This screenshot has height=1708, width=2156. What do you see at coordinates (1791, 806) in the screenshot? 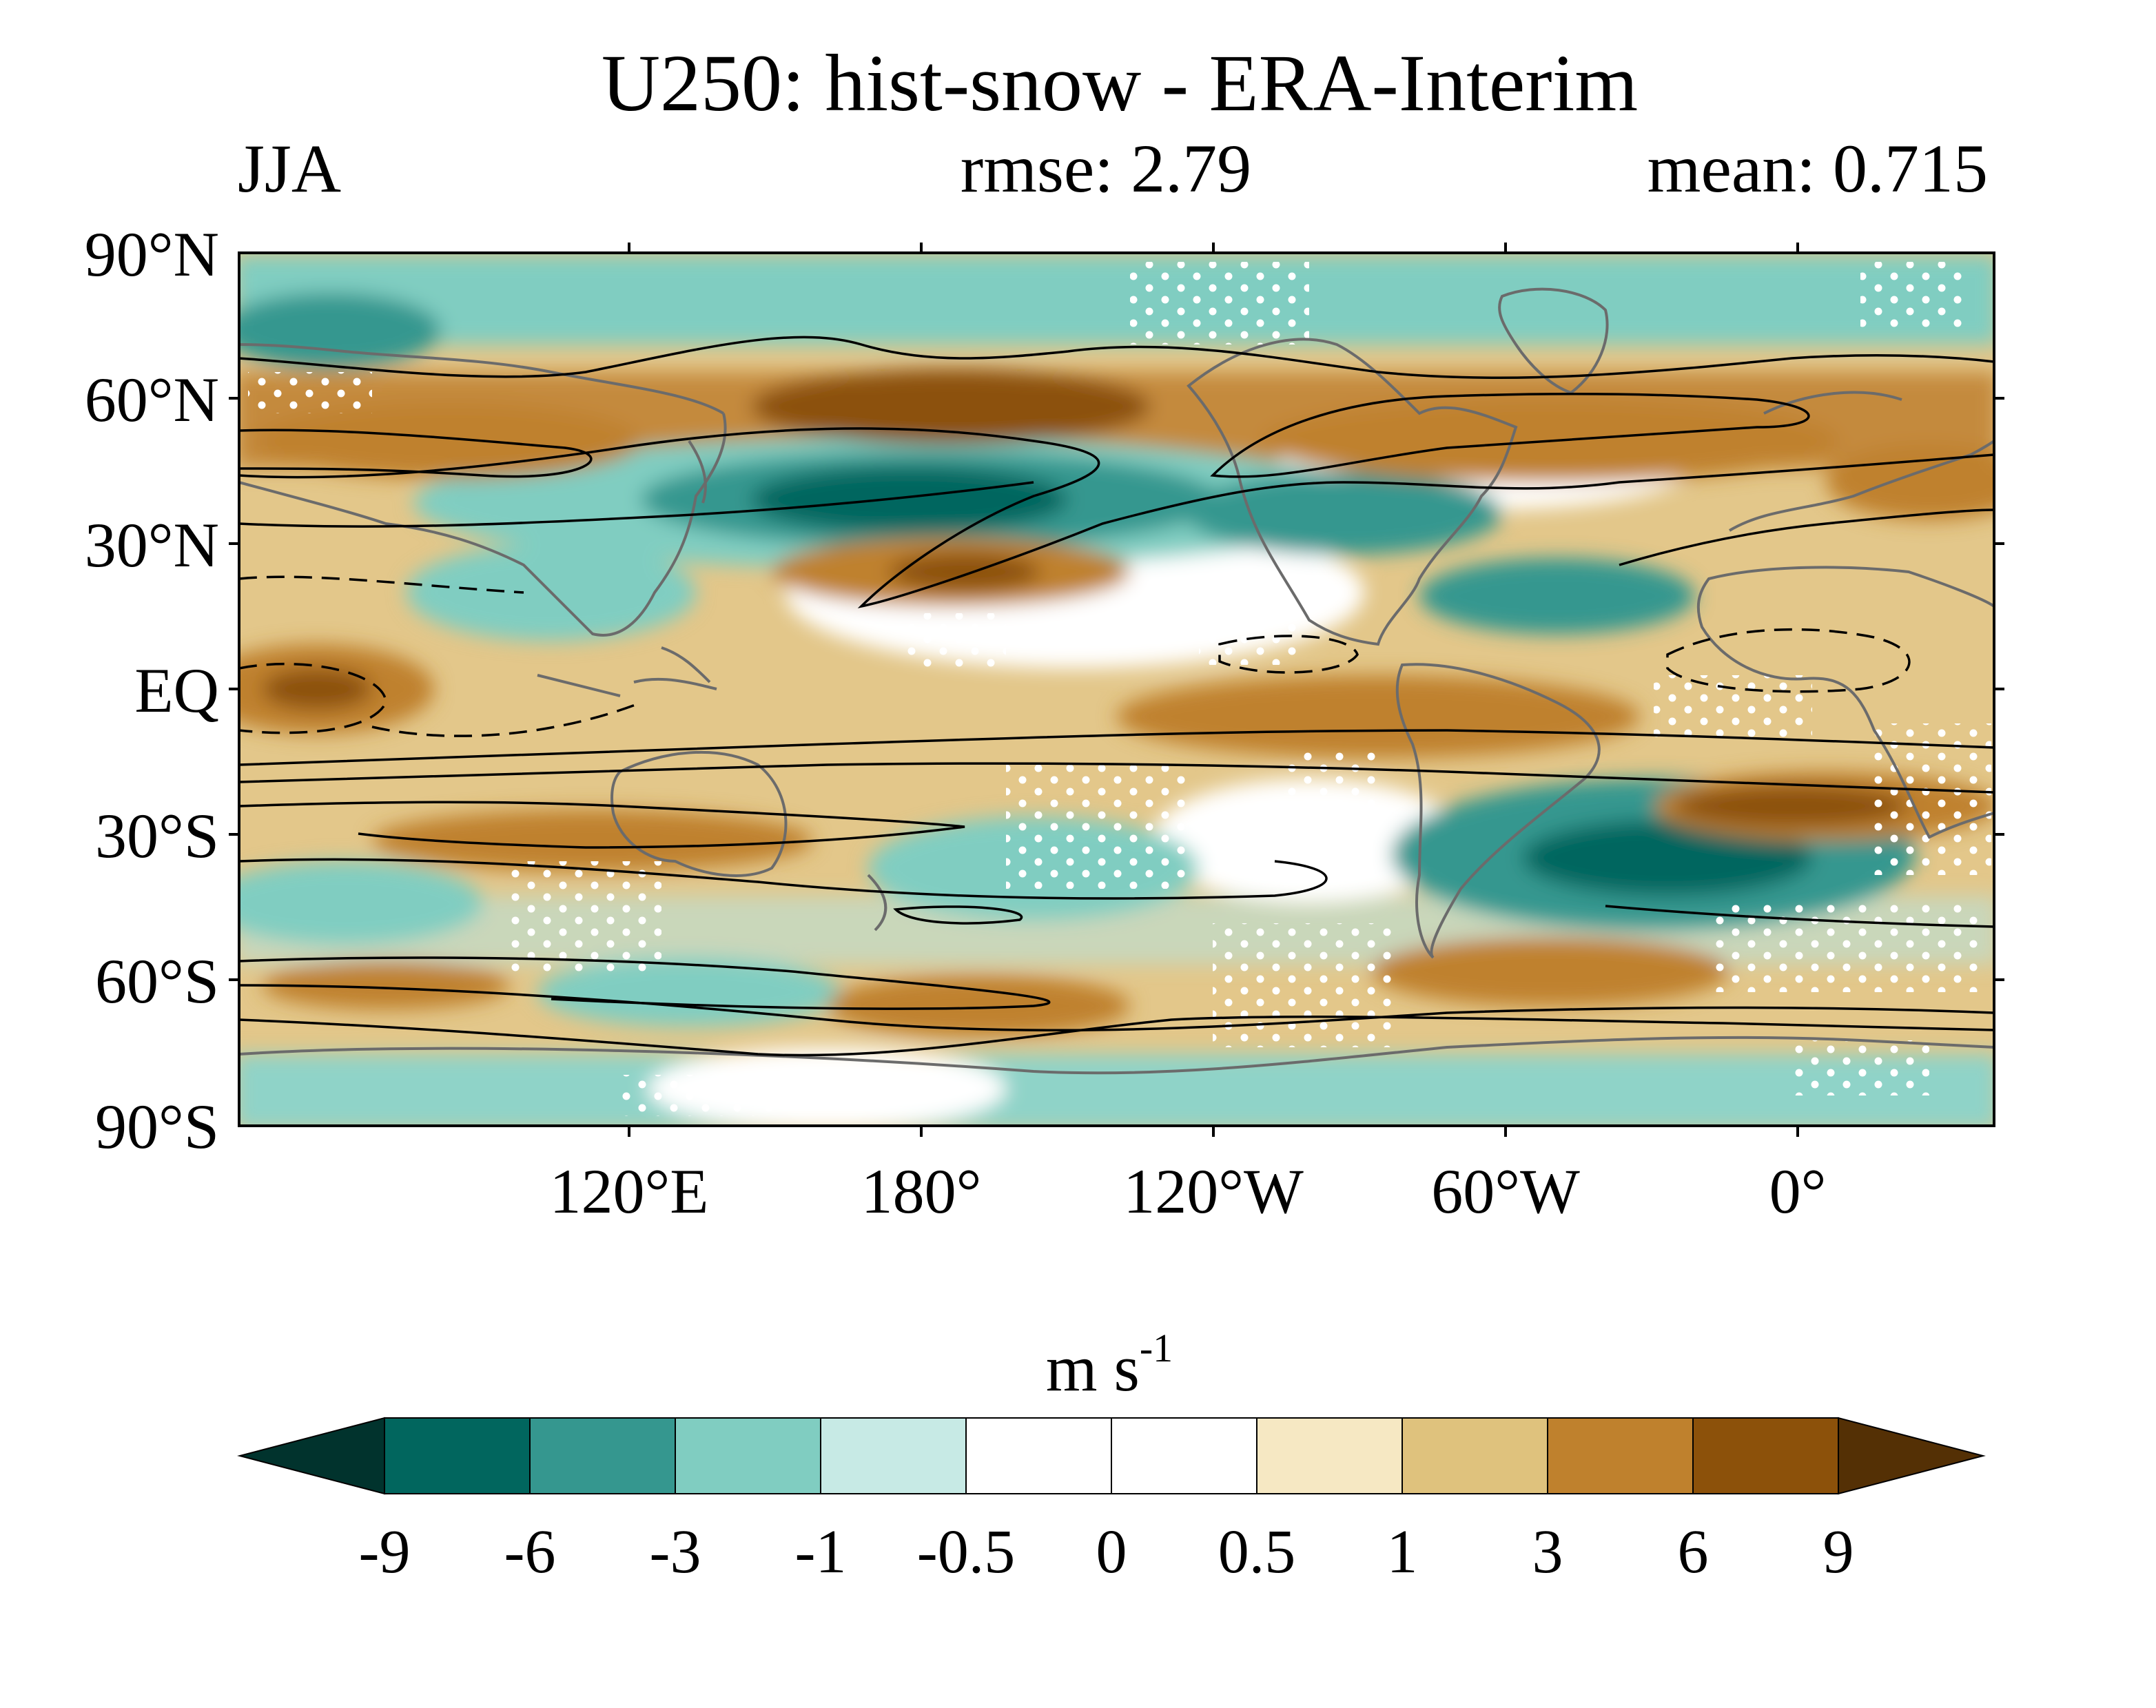
I see `brown-s-atlantic-core` at bounding box center [1791, 806].